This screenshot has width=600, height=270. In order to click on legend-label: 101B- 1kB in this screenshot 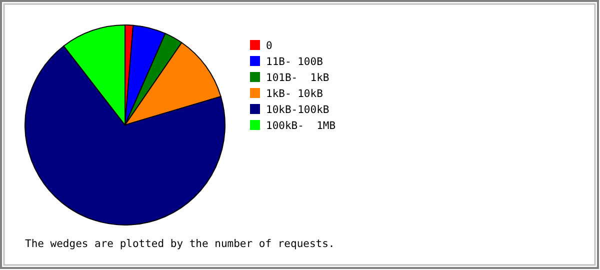, I will do `click(298, 78)`.